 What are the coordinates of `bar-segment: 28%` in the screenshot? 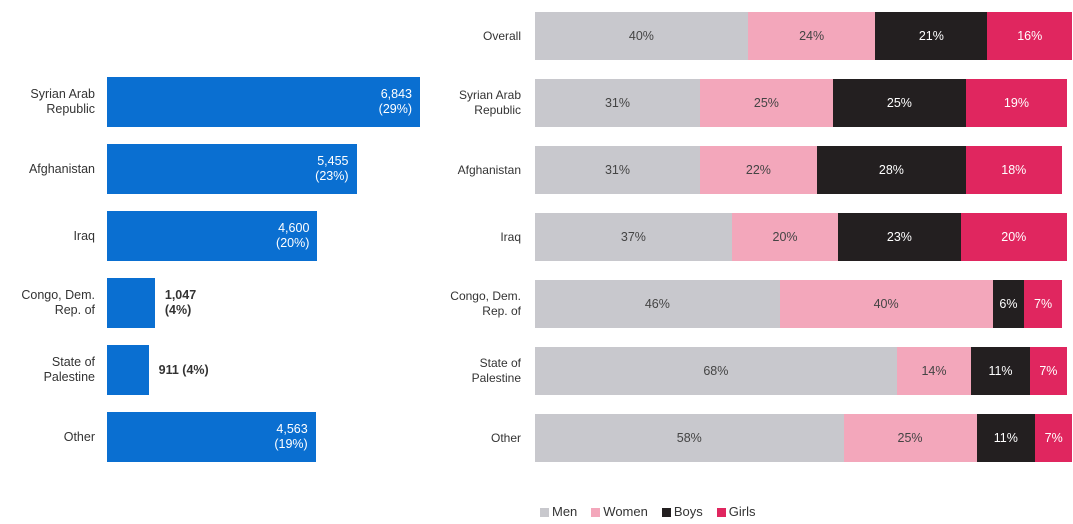 It's located at (891, 170).